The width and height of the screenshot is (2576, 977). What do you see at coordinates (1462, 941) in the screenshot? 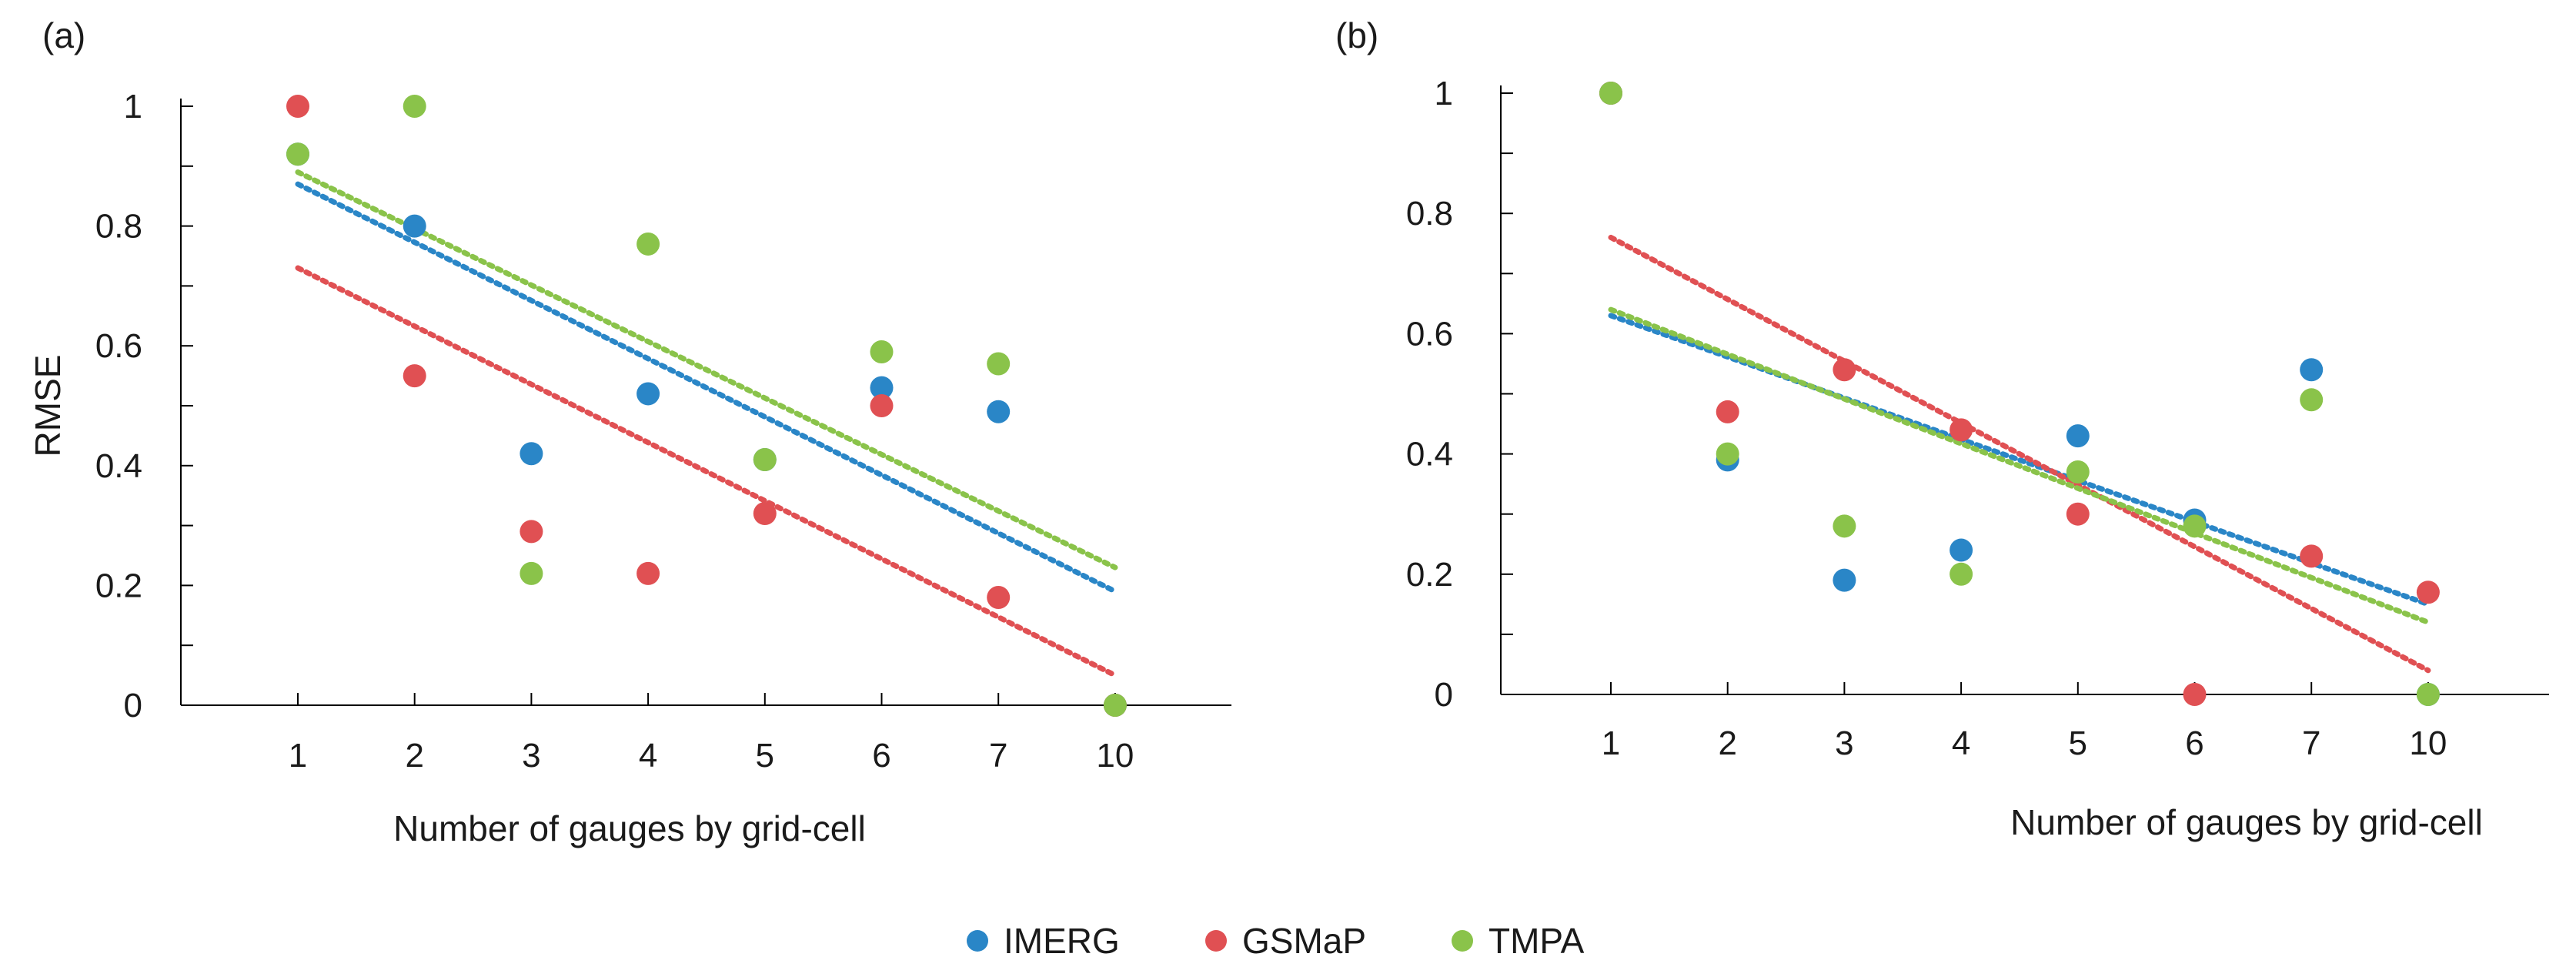
I see `legend-marker-tmpa` at bounding box center [1462, 941].